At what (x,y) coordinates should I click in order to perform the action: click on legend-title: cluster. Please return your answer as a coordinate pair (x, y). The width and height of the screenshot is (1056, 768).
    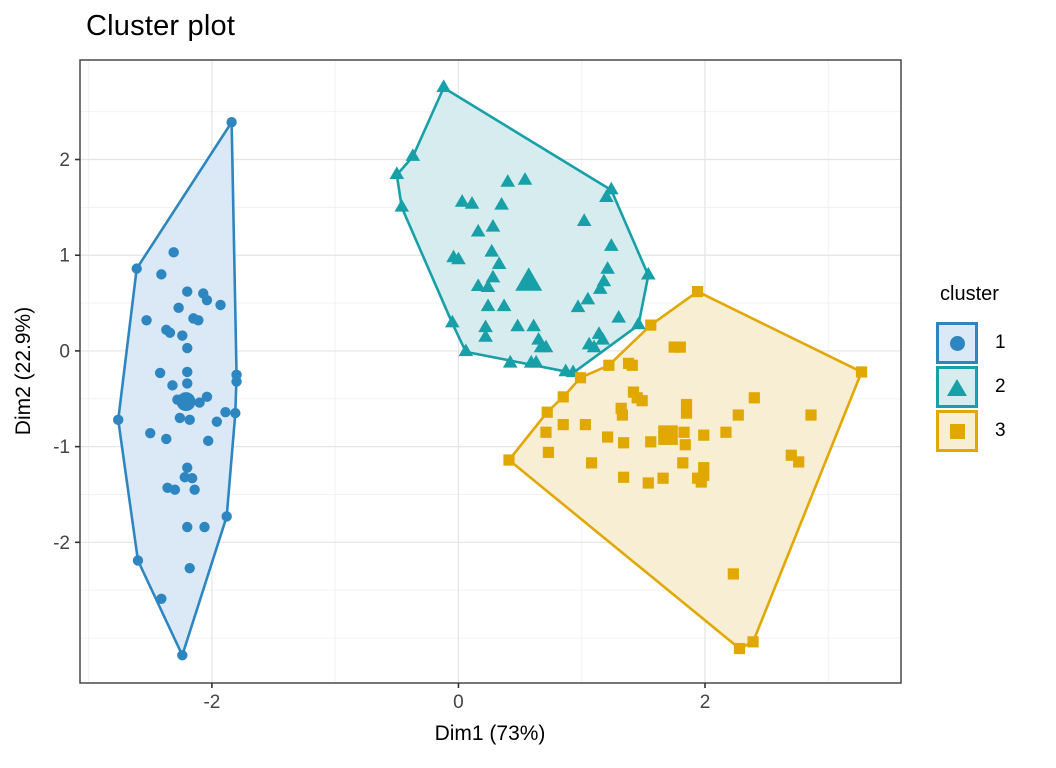
    Looking at the image, I should click on (969, 294).